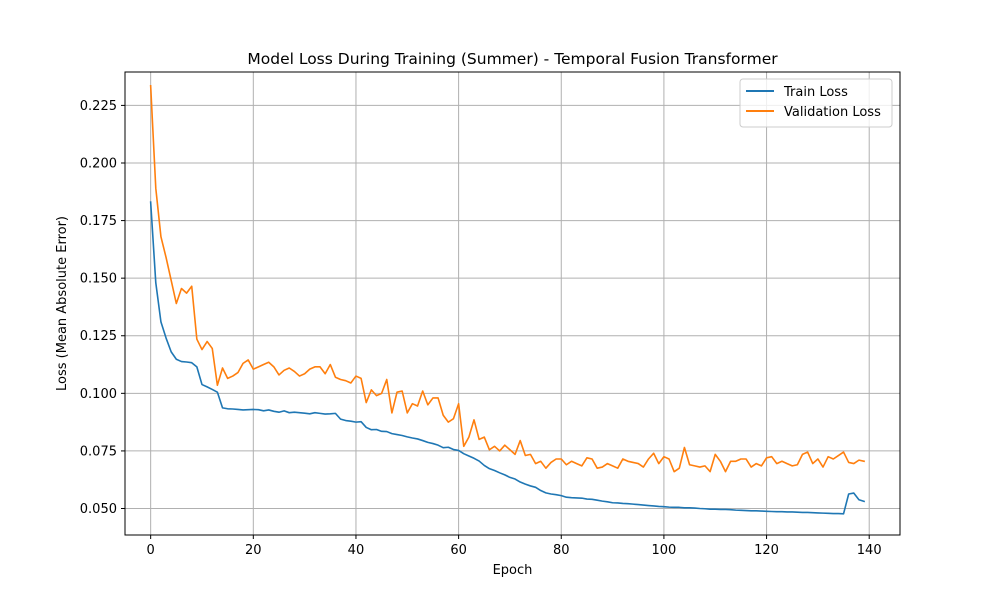 Image resolution: width=1000 pixels, height=600 pixels. What do you see at coordinates (151, 550) in the screenshot?
I see `x-tick-label: 0` at bounding box center [151, 550].